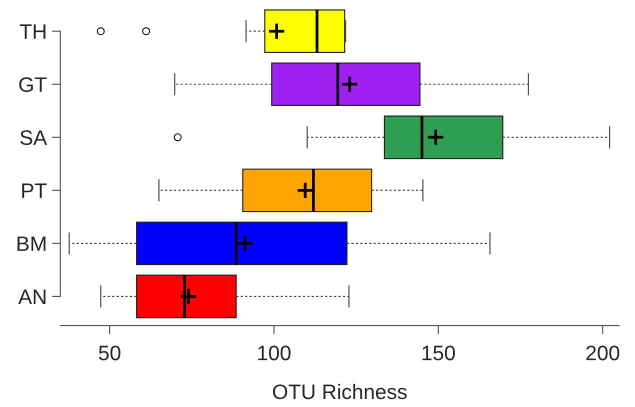  I want to click on y-tick-label: AN, so click(32, 297).